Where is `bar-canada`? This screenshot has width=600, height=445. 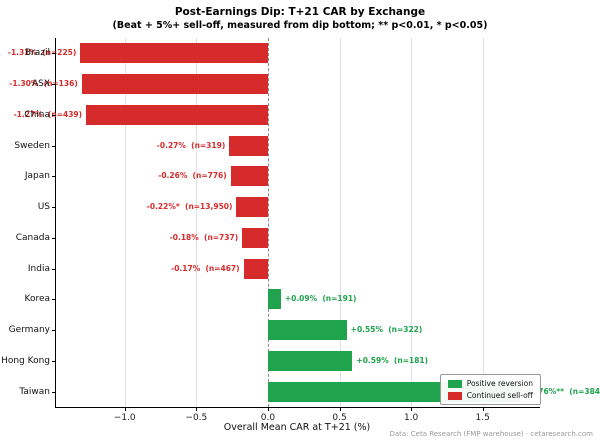 bar-canada is located at coordinates (255, 237).